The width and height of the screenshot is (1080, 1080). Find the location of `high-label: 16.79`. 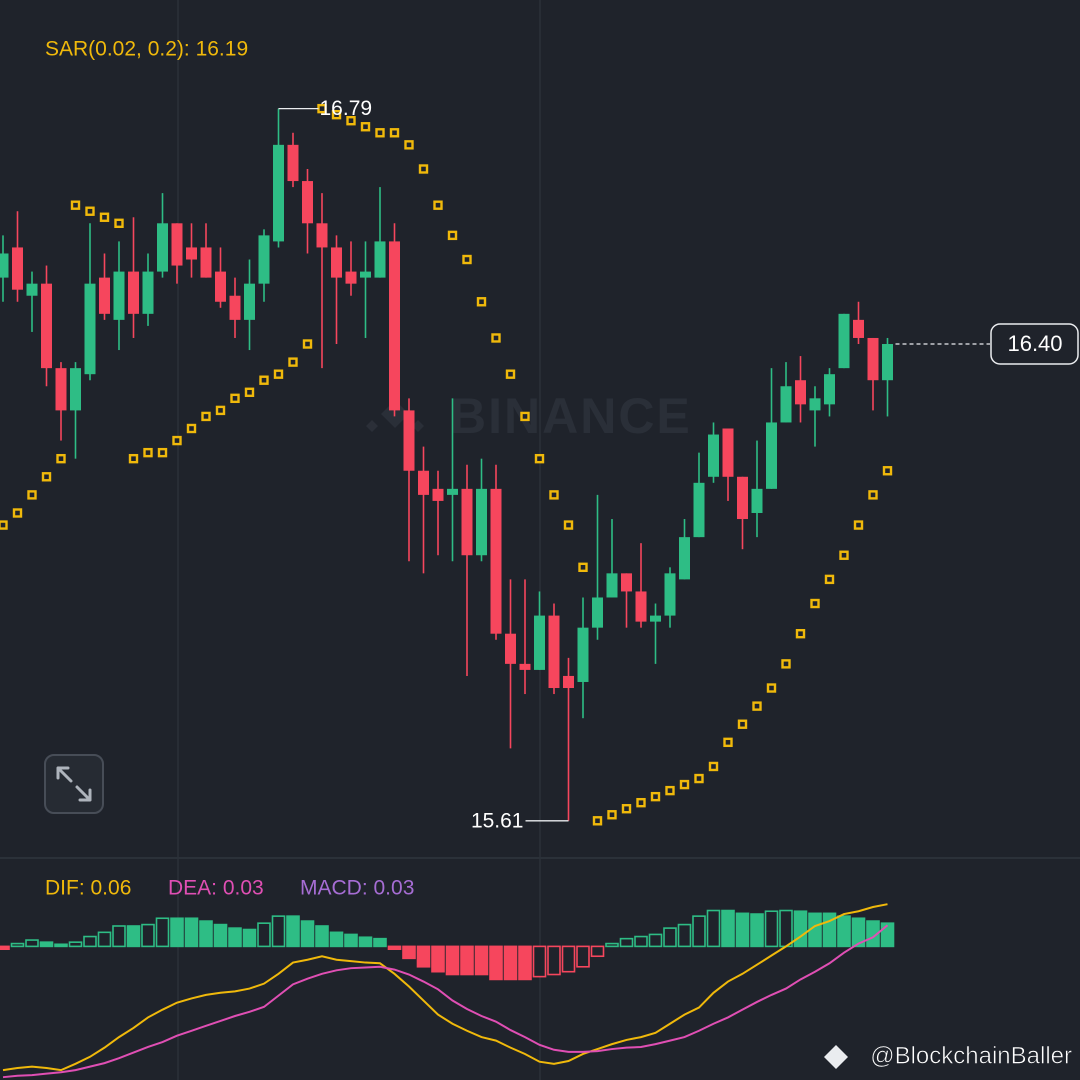

high-label: 16.79 is located at coordinates (346, 108).